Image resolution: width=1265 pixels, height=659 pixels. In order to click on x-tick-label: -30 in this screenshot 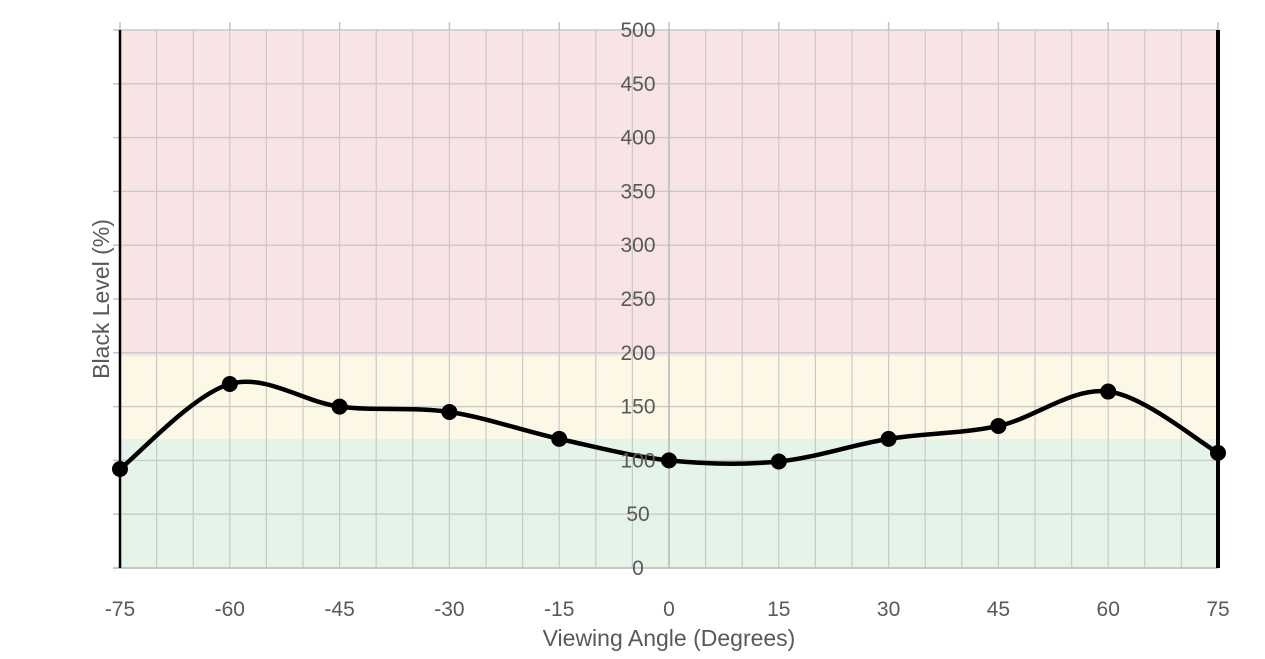, I will do `click(449, 609)`.